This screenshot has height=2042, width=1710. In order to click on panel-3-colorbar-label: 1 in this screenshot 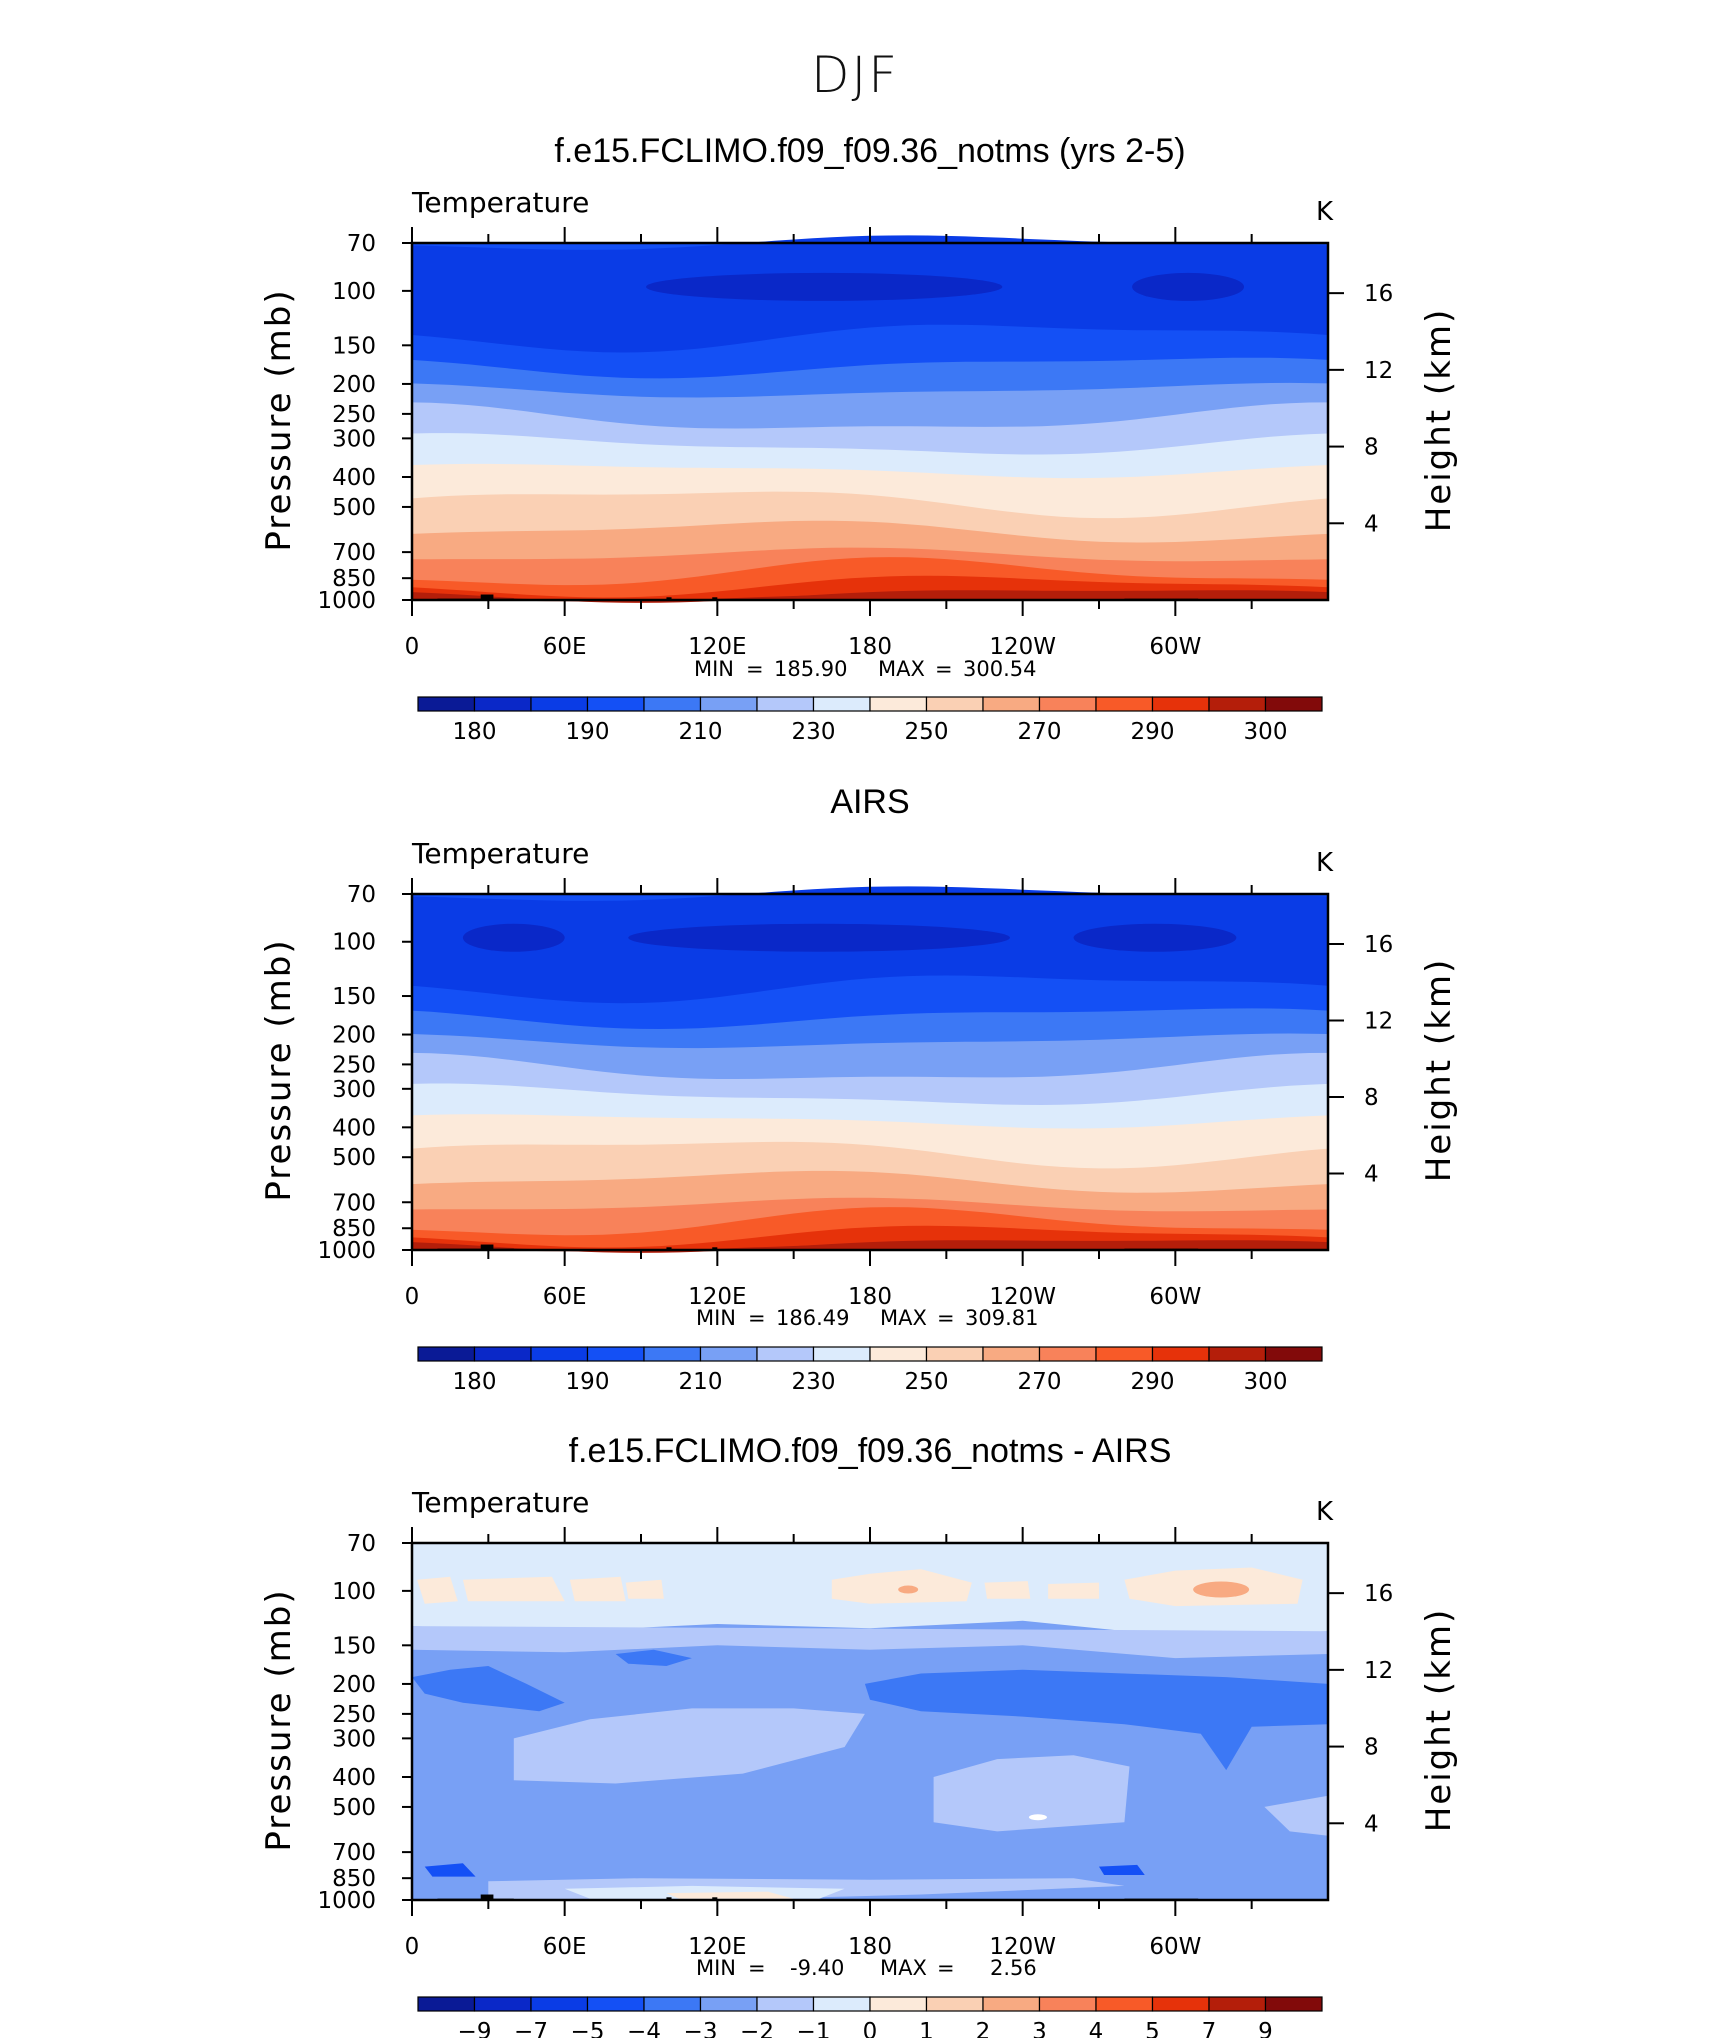, I will do `click(926, 2028)`.